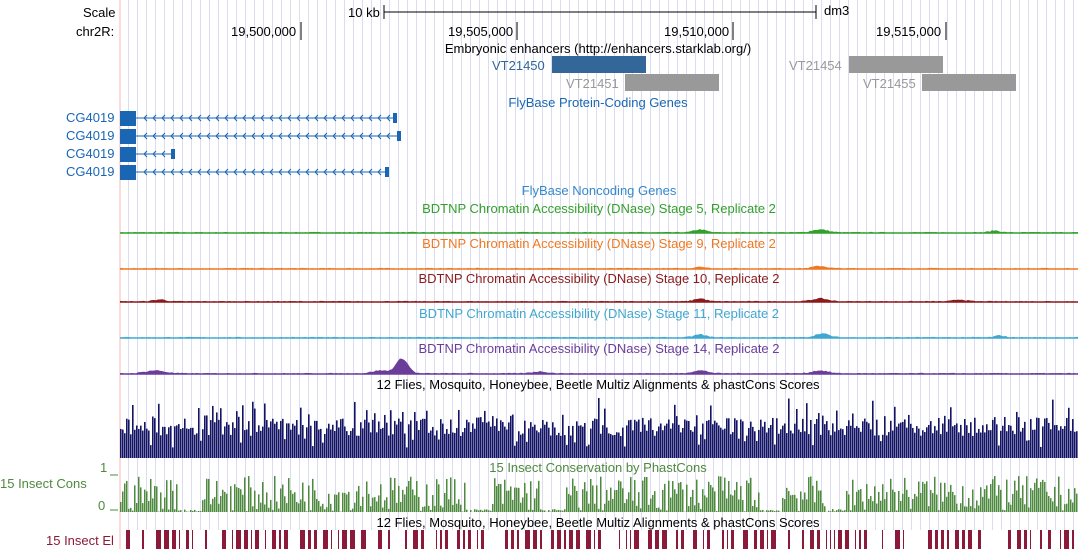  What do you see at coordinates (837, 10) in the screenshot?
I see `assembly-label: dm3` at bounding box center [837, 10].